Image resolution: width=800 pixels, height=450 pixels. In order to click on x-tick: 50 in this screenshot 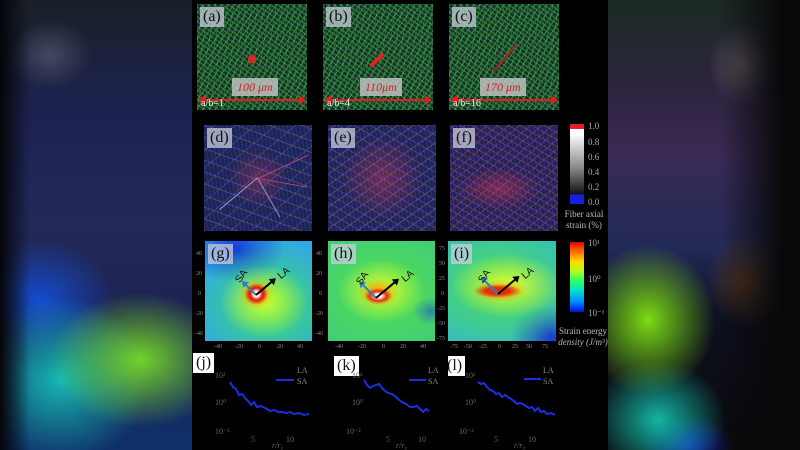, I will do `click(529, 347)`.